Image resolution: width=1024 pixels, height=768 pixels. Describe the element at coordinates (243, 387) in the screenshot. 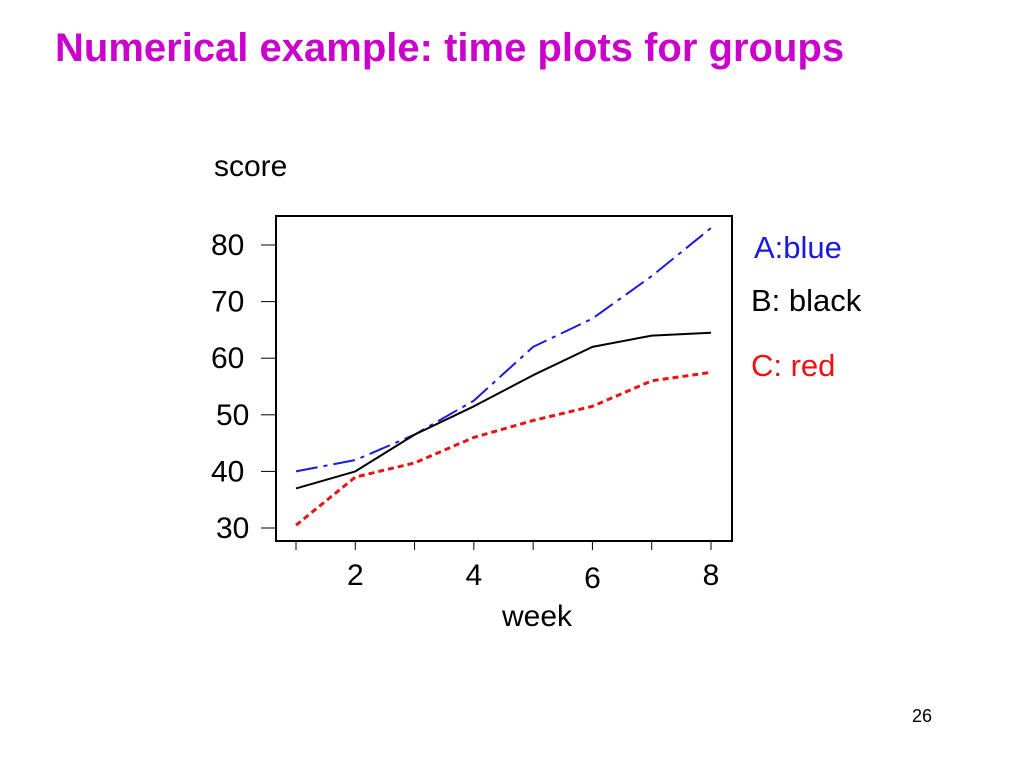

I see `y-axis: 80 70 60 50 40 30` at that location.